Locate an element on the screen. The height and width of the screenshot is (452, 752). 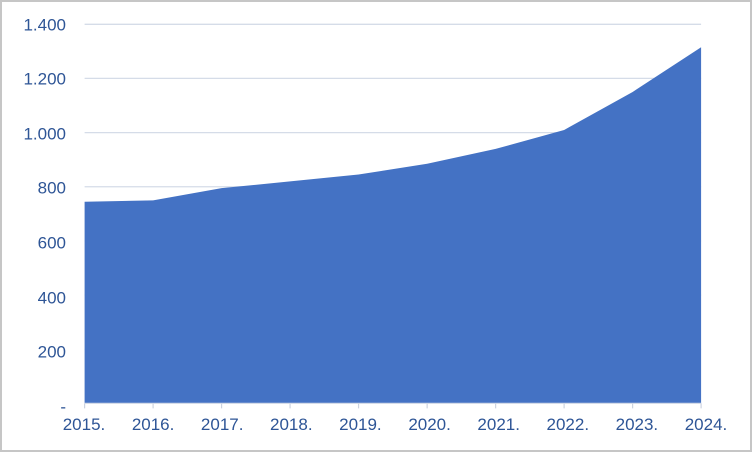
x-axis-tick-label: 2017. is located at coordinates (222, 424).